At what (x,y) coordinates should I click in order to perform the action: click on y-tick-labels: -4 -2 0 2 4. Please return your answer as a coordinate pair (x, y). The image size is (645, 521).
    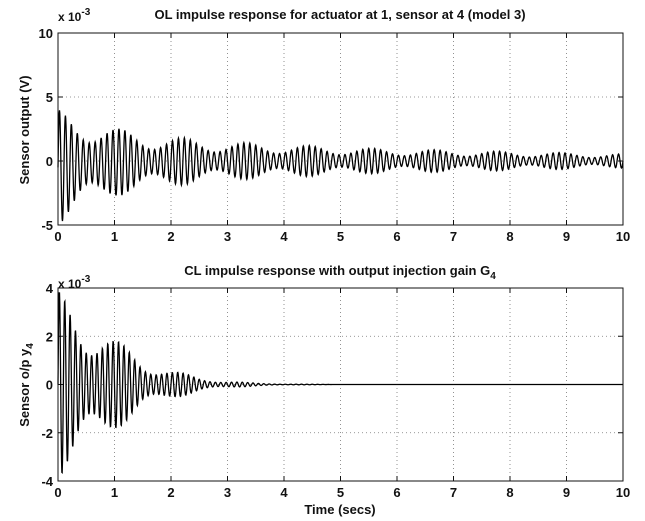
    Looking at the image, I should click on (47, 385).